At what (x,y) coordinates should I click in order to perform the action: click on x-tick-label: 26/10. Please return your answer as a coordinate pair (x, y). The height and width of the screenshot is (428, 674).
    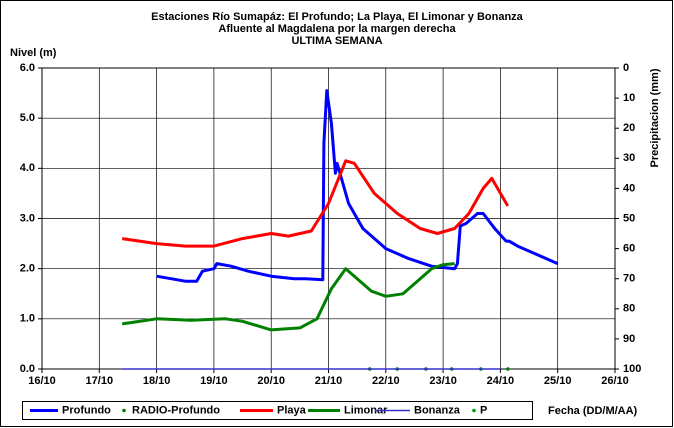
    Looking at the image, I should click on (615, 381).